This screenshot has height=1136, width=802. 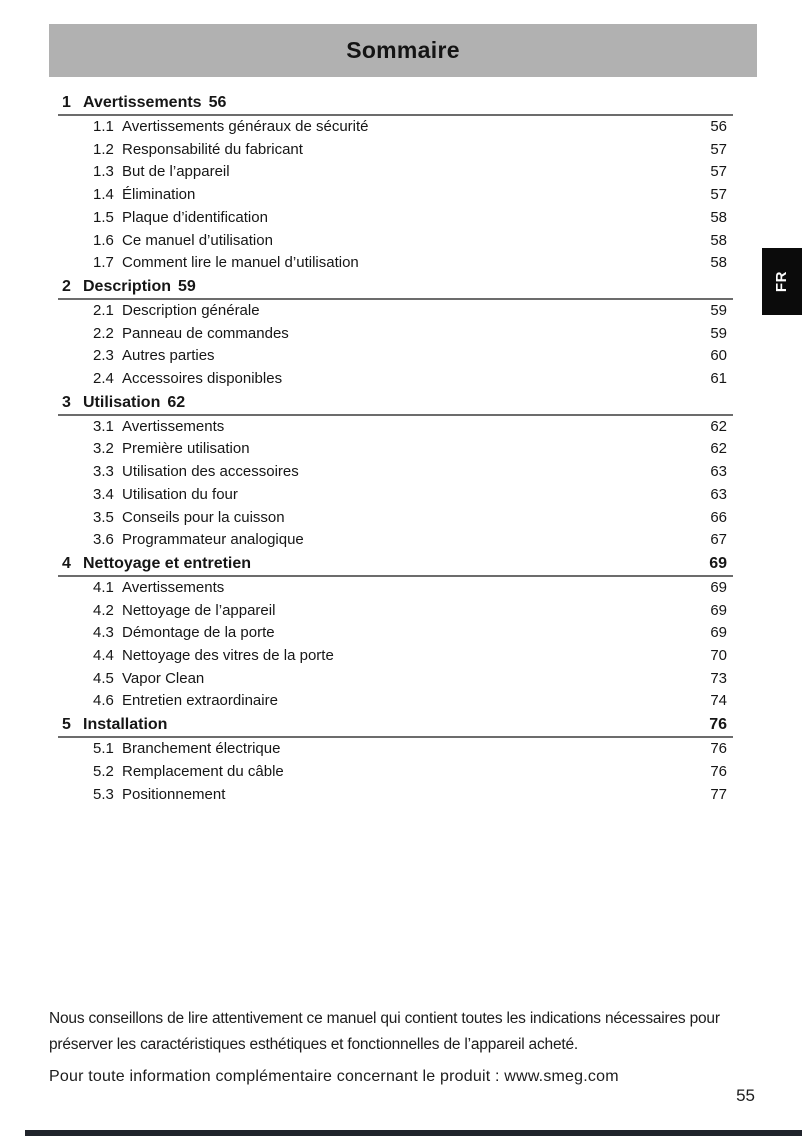 What do you see at coordinates (718, 472) in the screenshot?
I see `item-page: 63` at bounding box center [718, 472].